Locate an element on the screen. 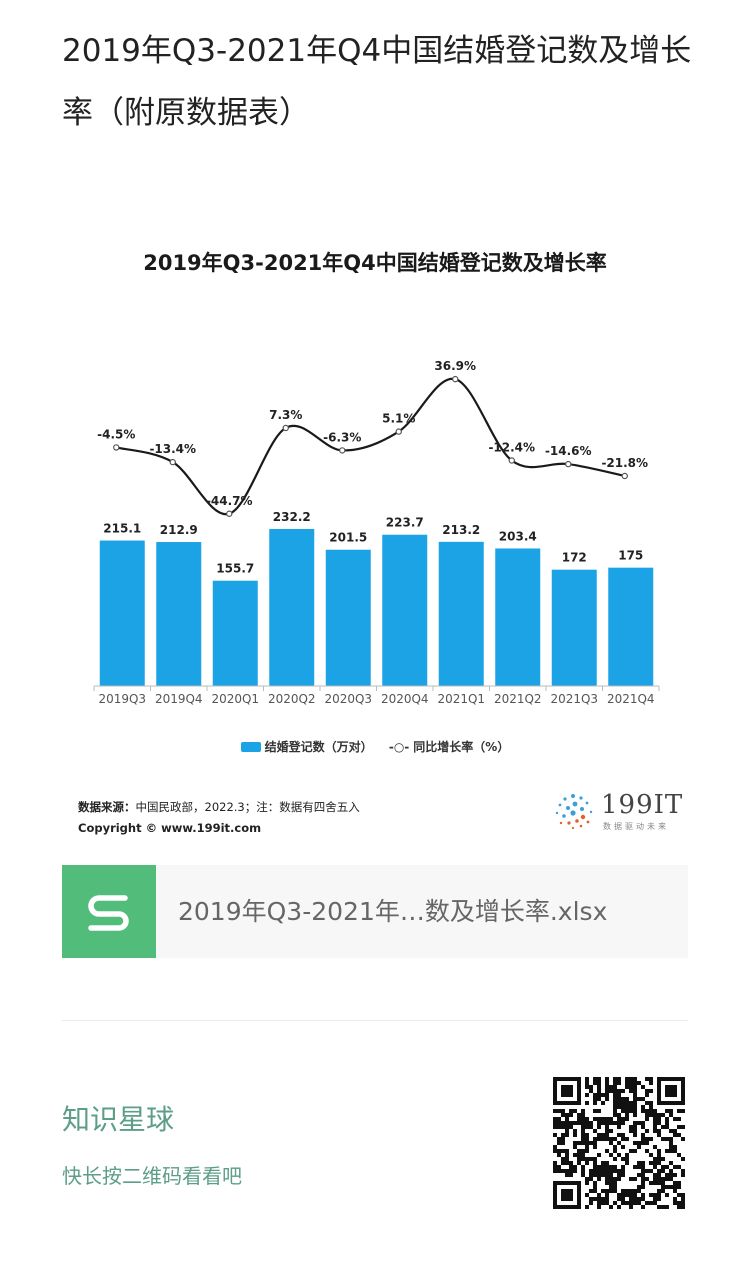 This screenshot has width=750, height=1261. bar-value-label: 232.2 is located at coordinates (292, 517).